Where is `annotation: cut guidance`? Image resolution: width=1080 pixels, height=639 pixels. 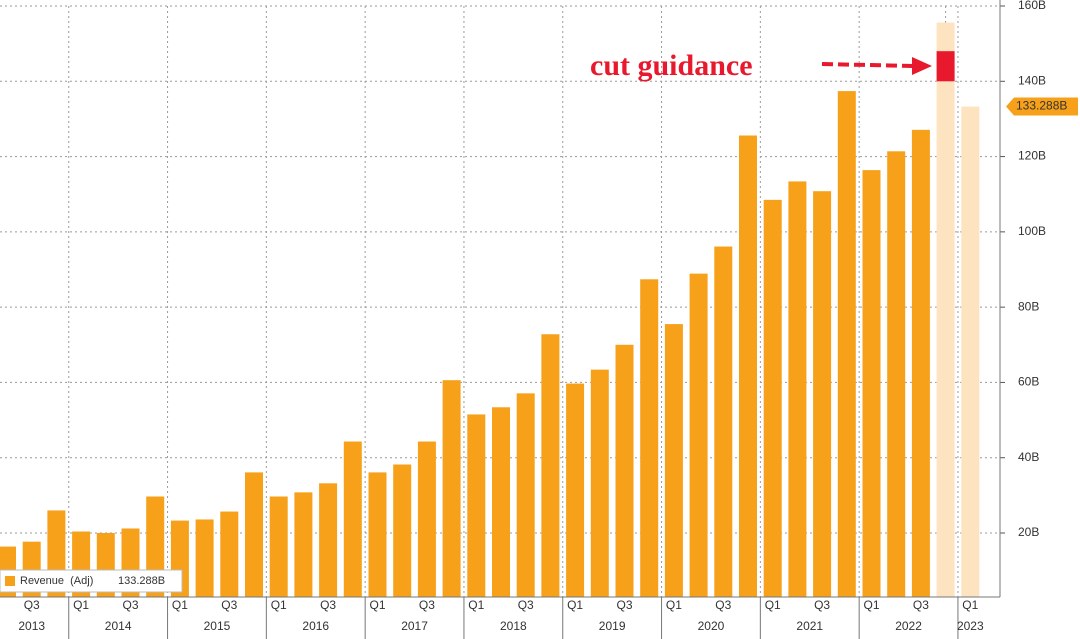 annotation: cut guidance is located at coordinates (671, 65).